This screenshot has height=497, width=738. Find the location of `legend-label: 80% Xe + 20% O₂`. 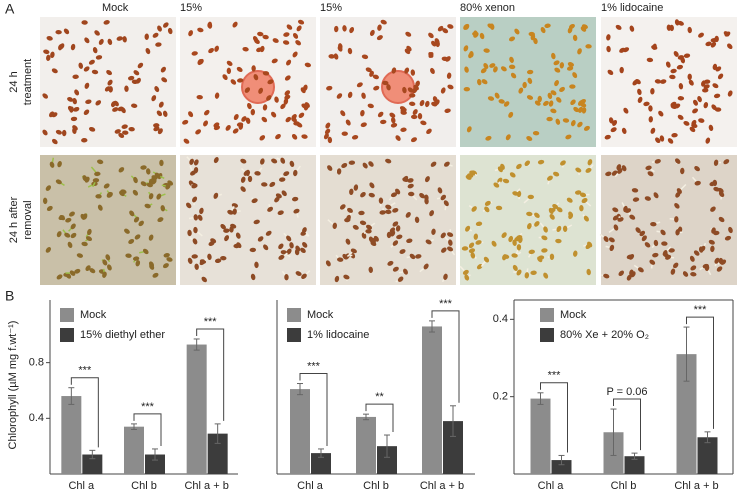

legend-label: 80% Xe + 20% O₂ is located at coordinates (604, 335).